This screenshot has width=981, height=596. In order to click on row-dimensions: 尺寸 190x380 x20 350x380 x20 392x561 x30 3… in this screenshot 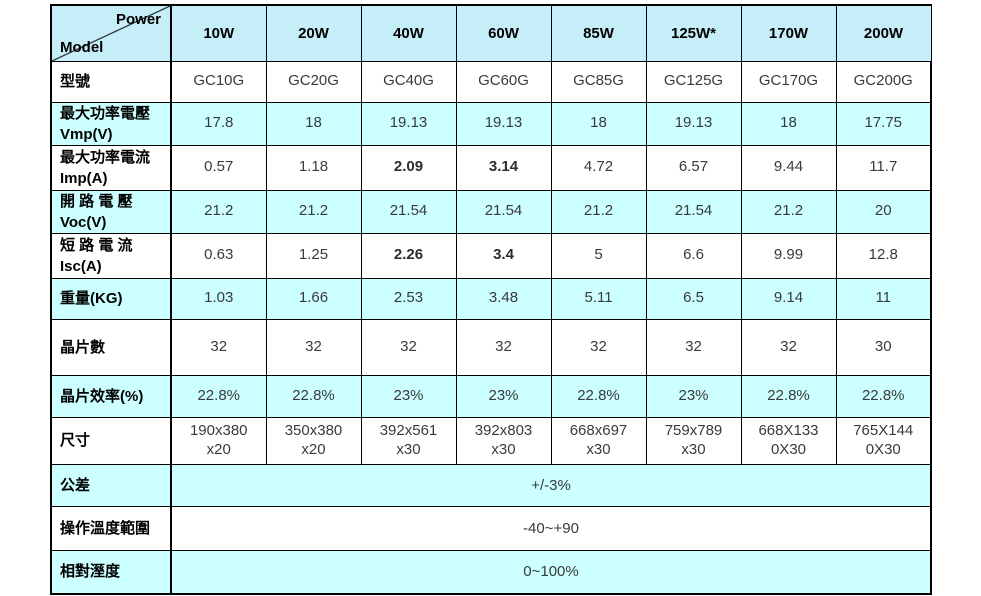, I will do `click(491, 440)`.